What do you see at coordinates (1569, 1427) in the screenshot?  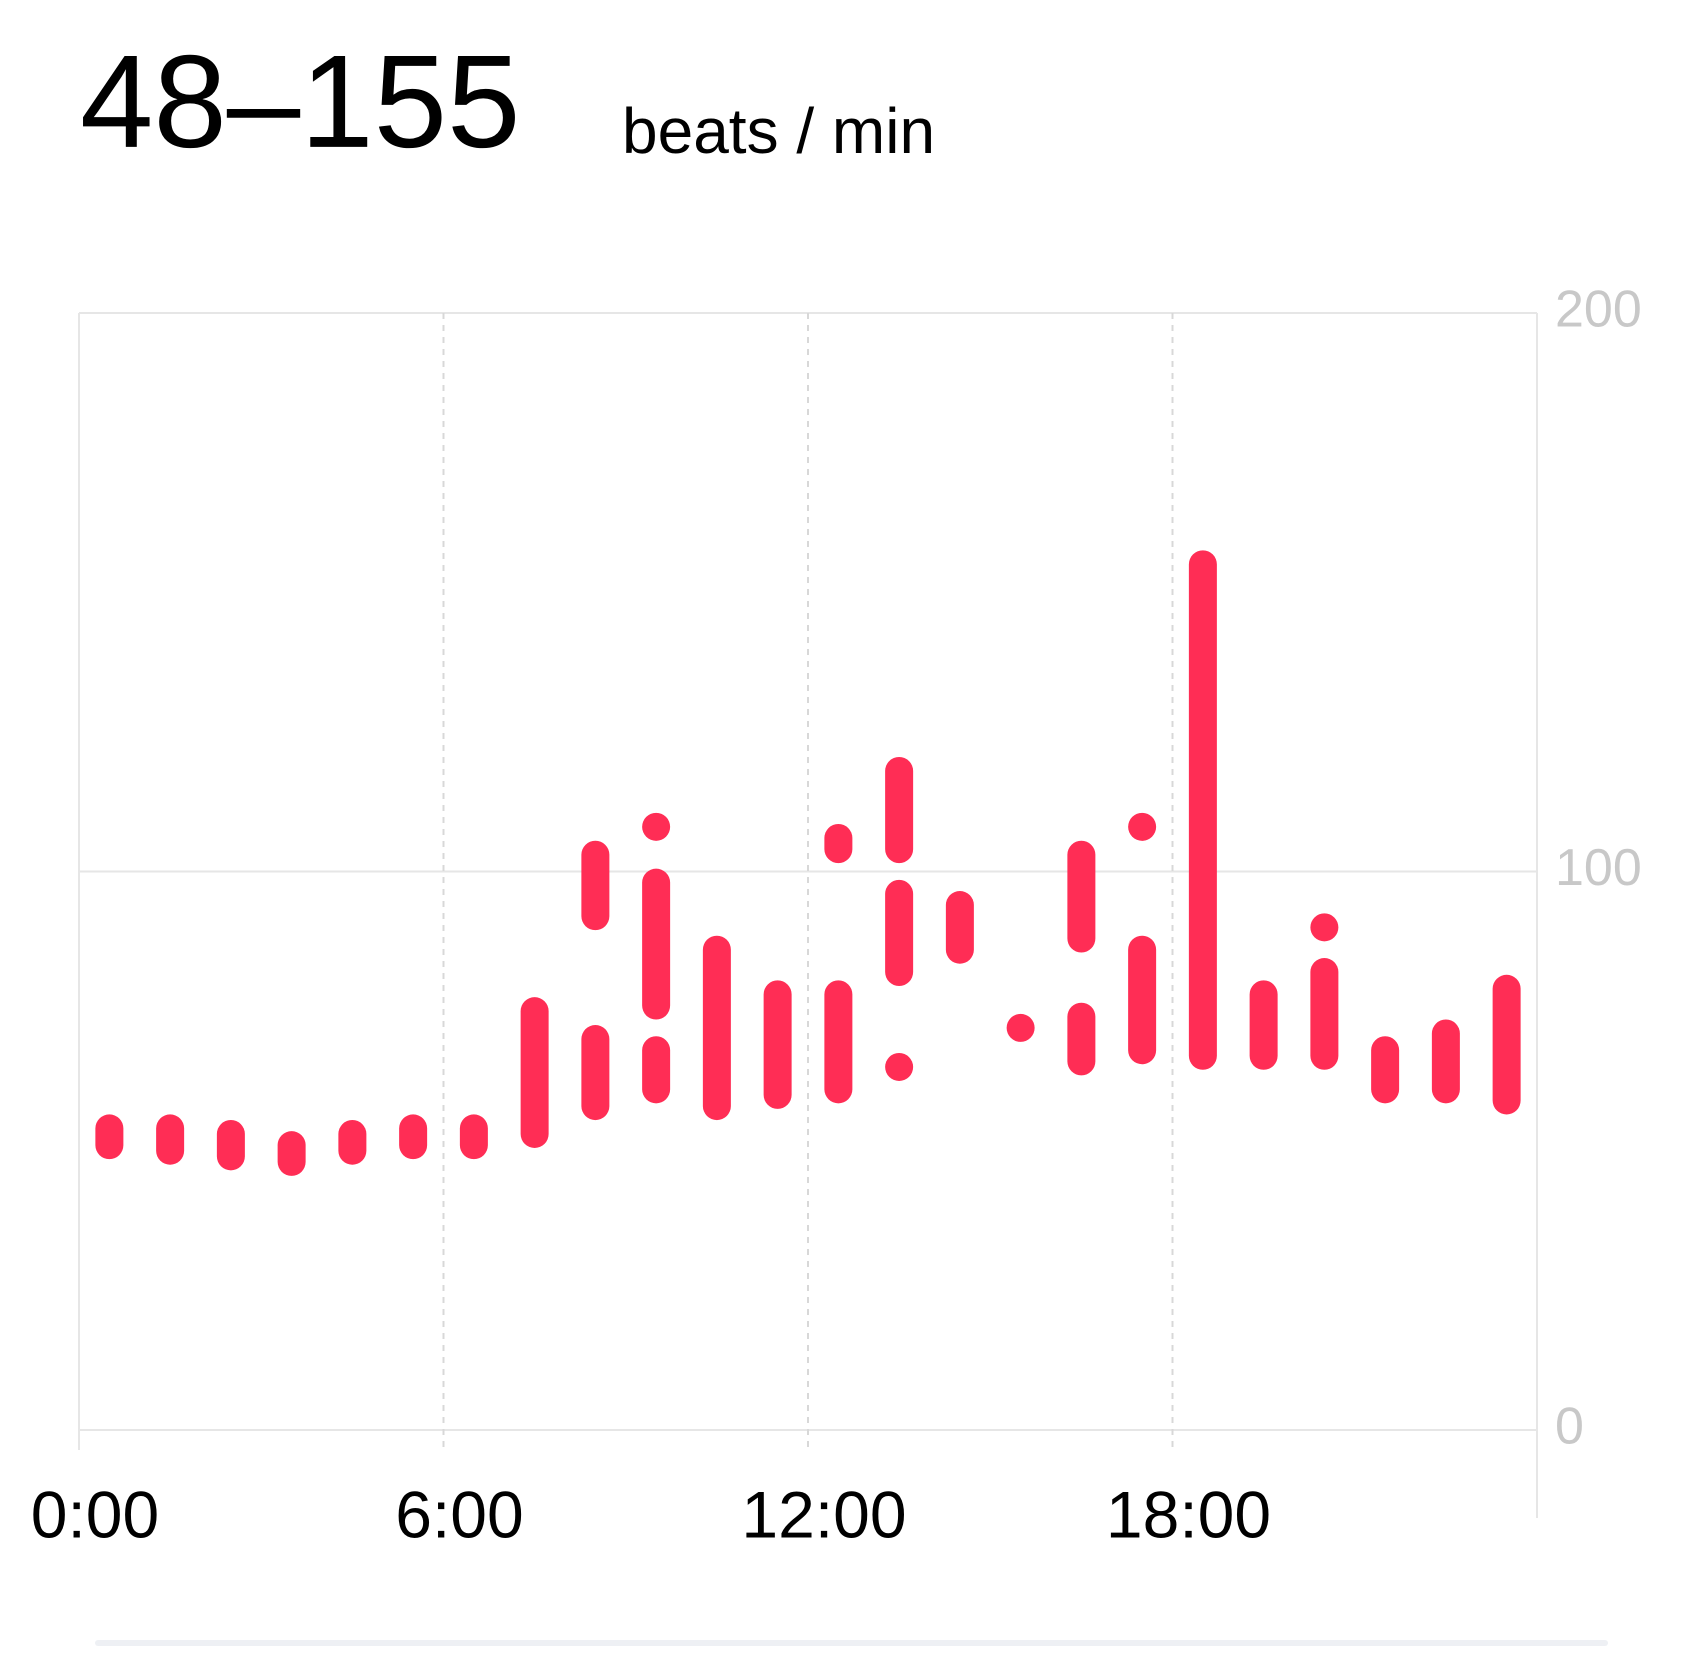 I see `y-tick-label: 0` at bounding box center [1569, 1427].